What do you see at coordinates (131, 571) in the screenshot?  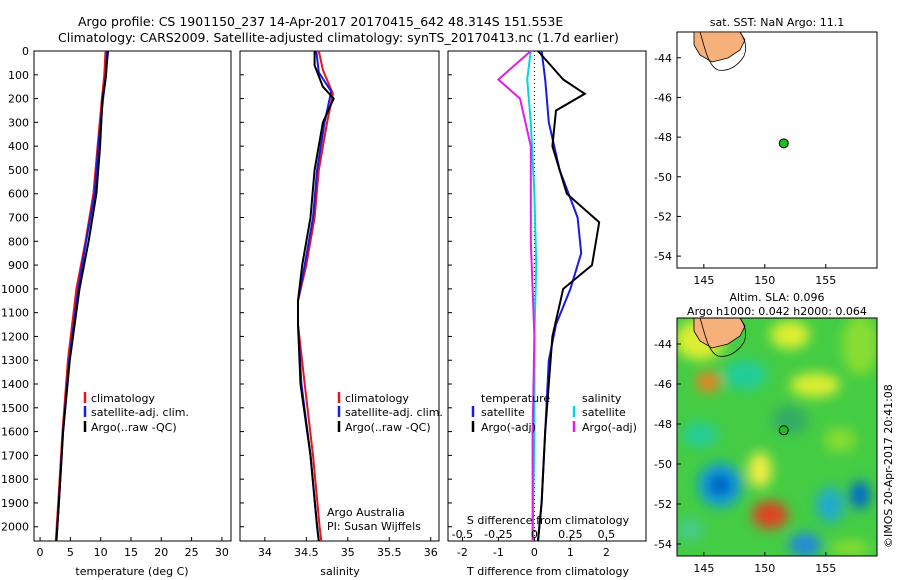 I see `temperature-xlabel: temperature (deg C)` at bounding box center [131, 571].